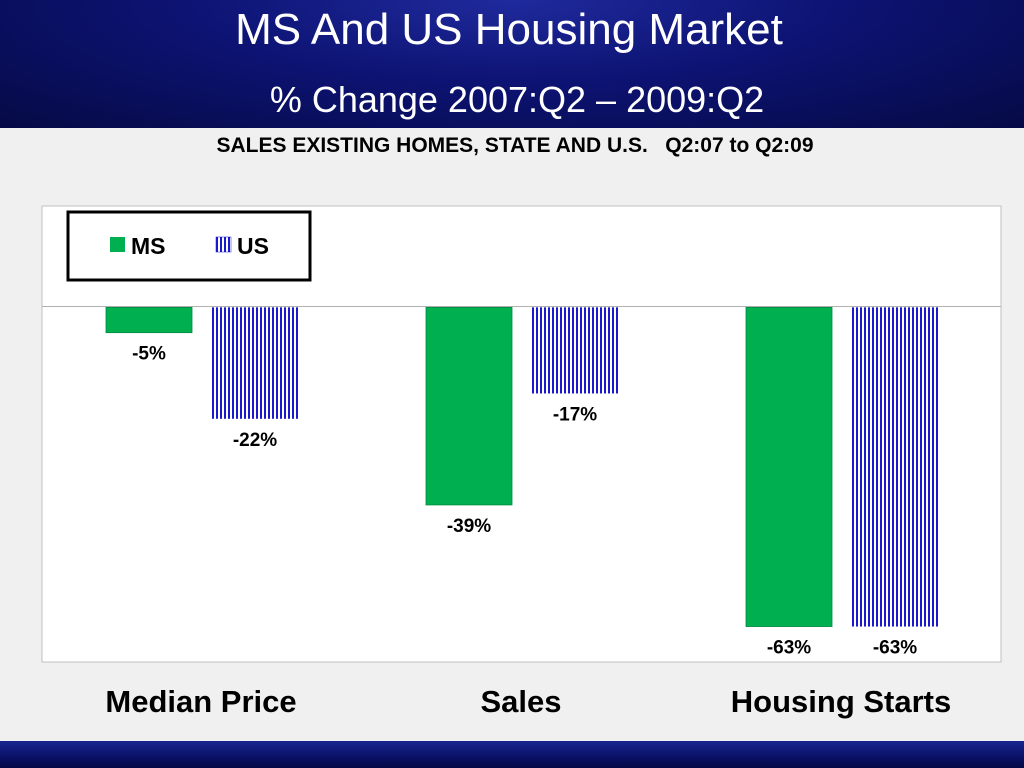  Describe the element at coordinates (117, 244) in the screenshot. I see `legend-swatch-ms` at that location.